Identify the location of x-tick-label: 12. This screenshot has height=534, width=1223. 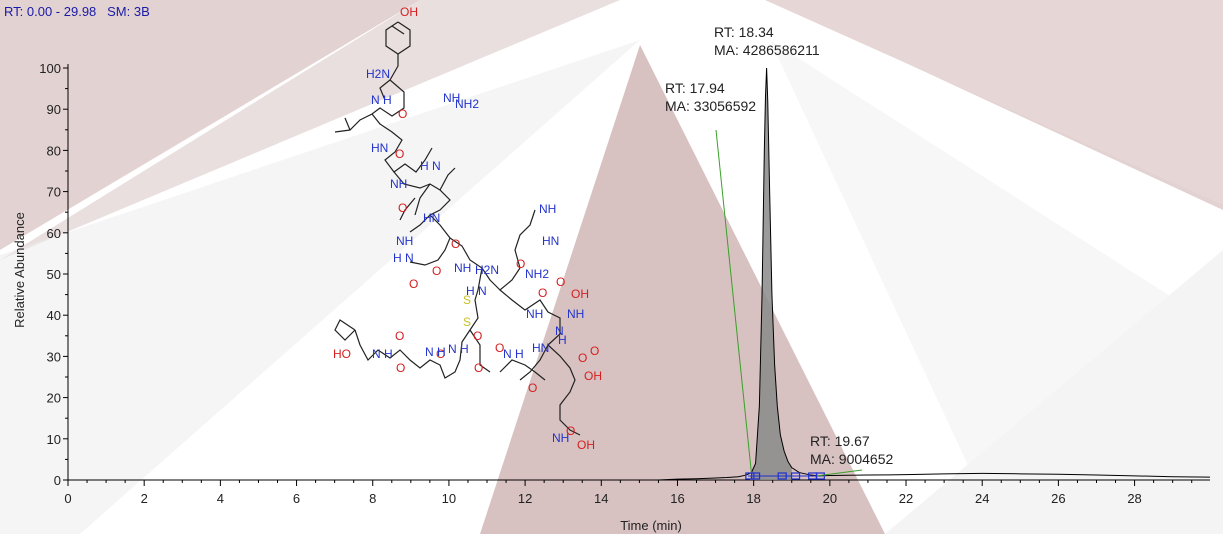
(525, 498).